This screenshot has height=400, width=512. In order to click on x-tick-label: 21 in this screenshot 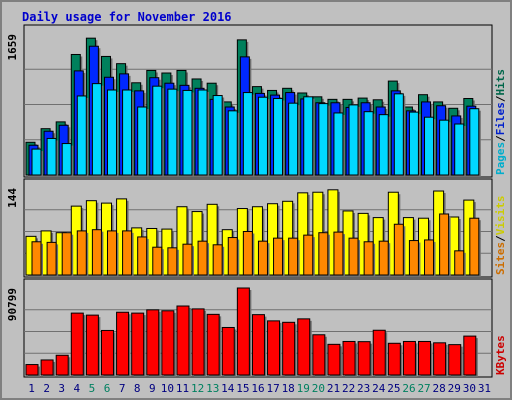, I will do `click(333, 388)`.